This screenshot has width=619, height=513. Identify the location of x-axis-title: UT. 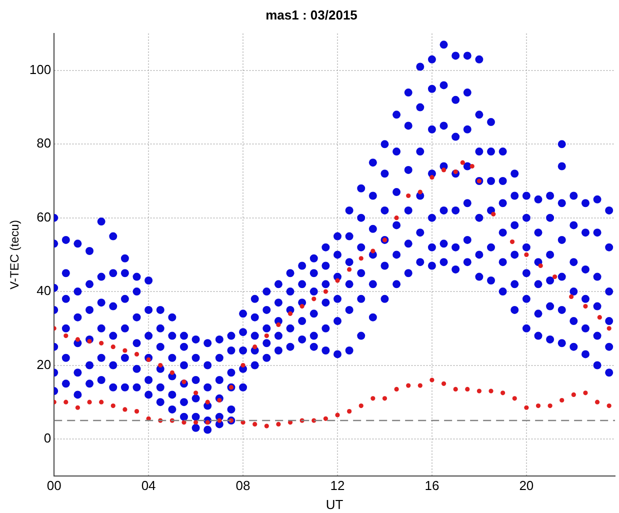
(335, 504).